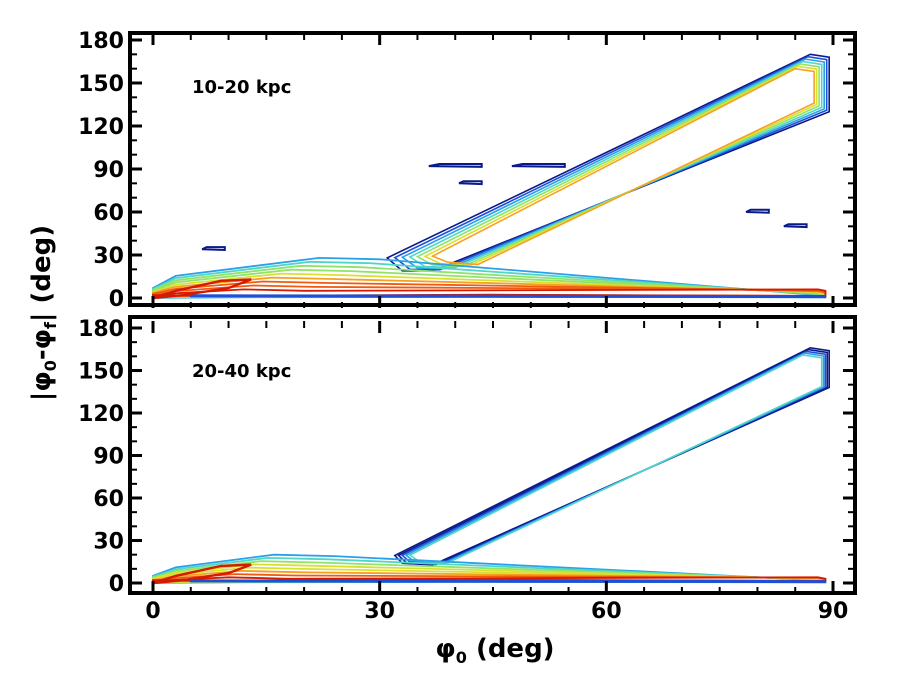 Image resolution: width=900 pixels, height=675 pixels. Describe the element at coordinates (43, 313) in the screenshot. I see `y-axis-title: |φ0-φf| (deg)` at that location.